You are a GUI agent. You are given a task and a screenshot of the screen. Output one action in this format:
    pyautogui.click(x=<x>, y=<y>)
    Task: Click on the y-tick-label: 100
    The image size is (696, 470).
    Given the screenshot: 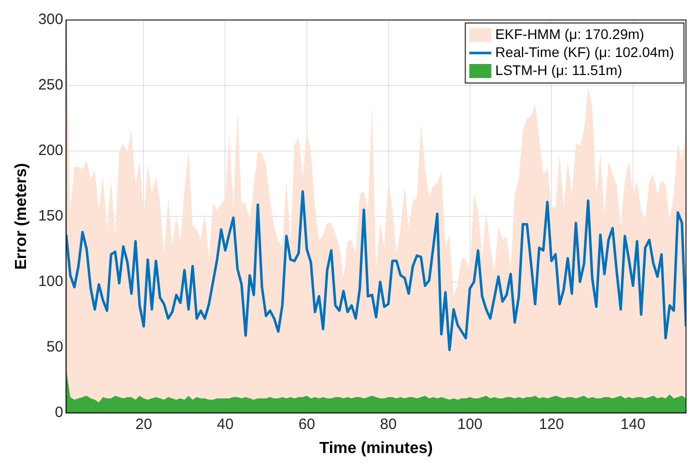 What is the action you would take?
    pyautogui.click(x=51, y=281)
    